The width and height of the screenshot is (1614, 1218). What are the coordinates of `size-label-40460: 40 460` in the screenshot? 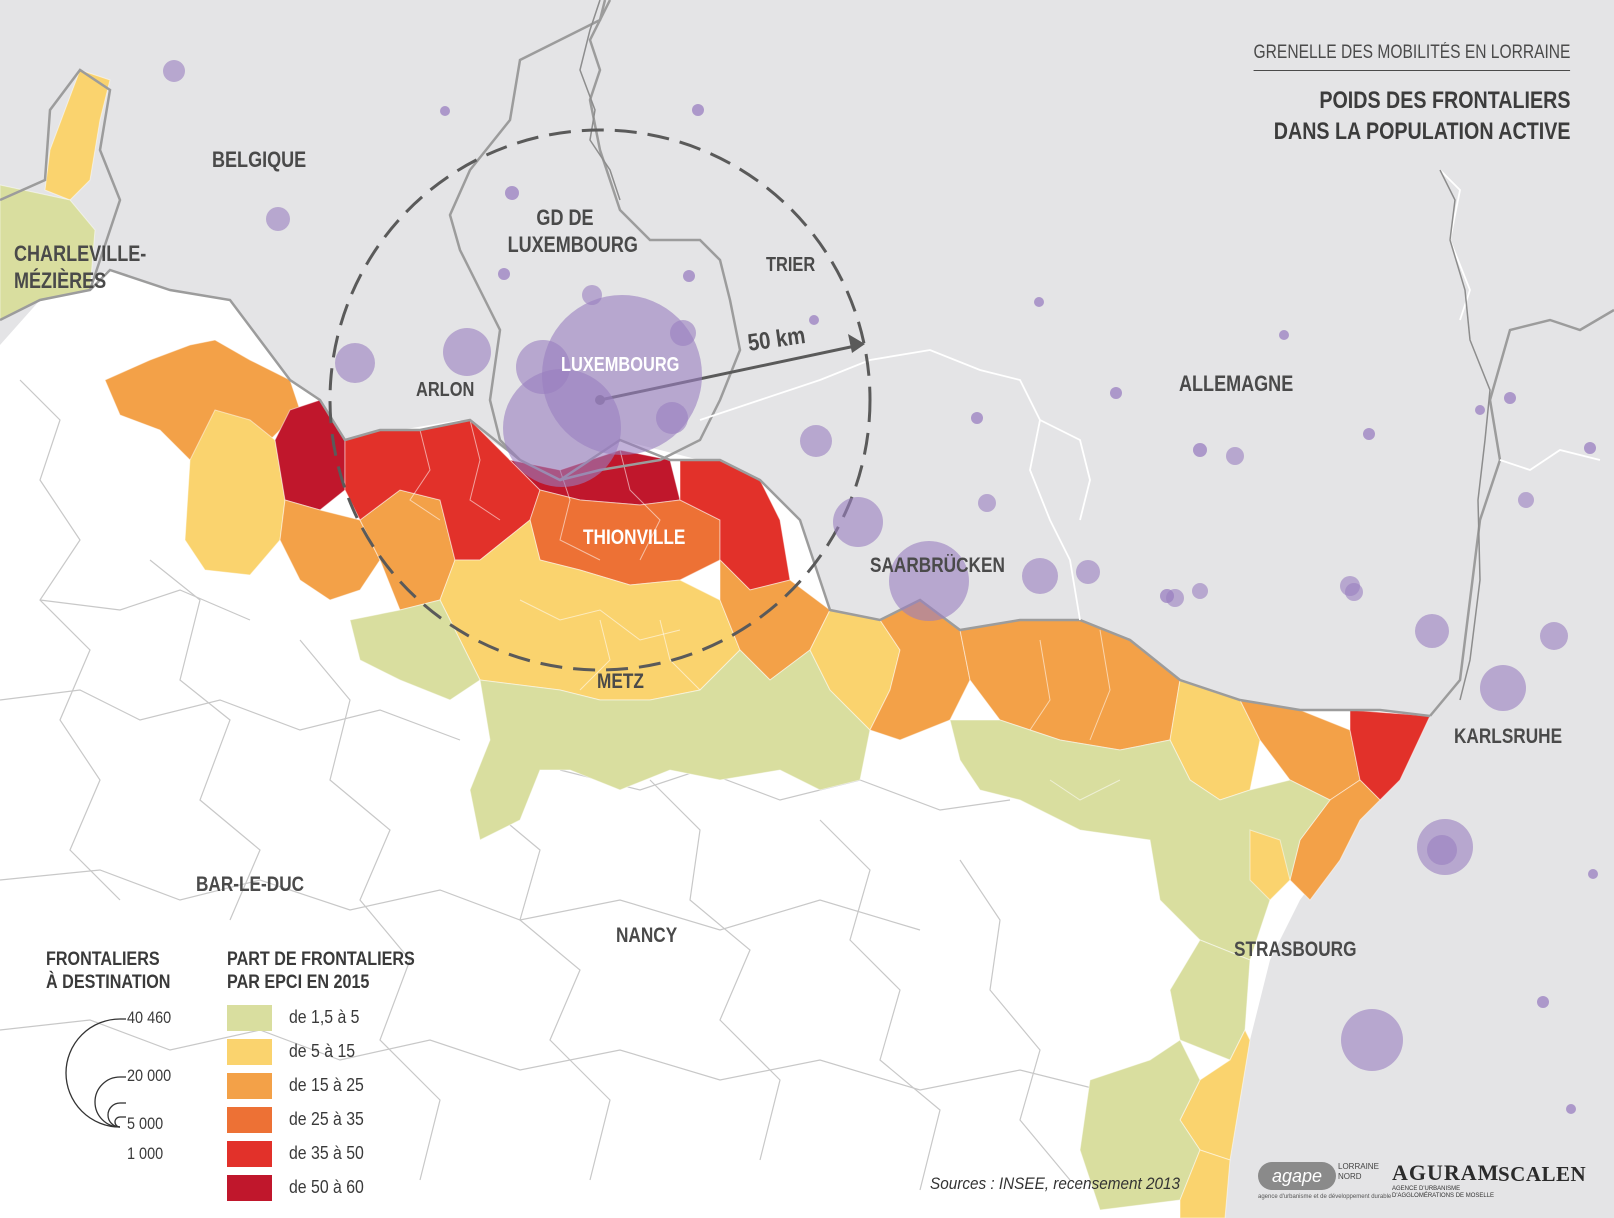 It's located at (149, 1017).